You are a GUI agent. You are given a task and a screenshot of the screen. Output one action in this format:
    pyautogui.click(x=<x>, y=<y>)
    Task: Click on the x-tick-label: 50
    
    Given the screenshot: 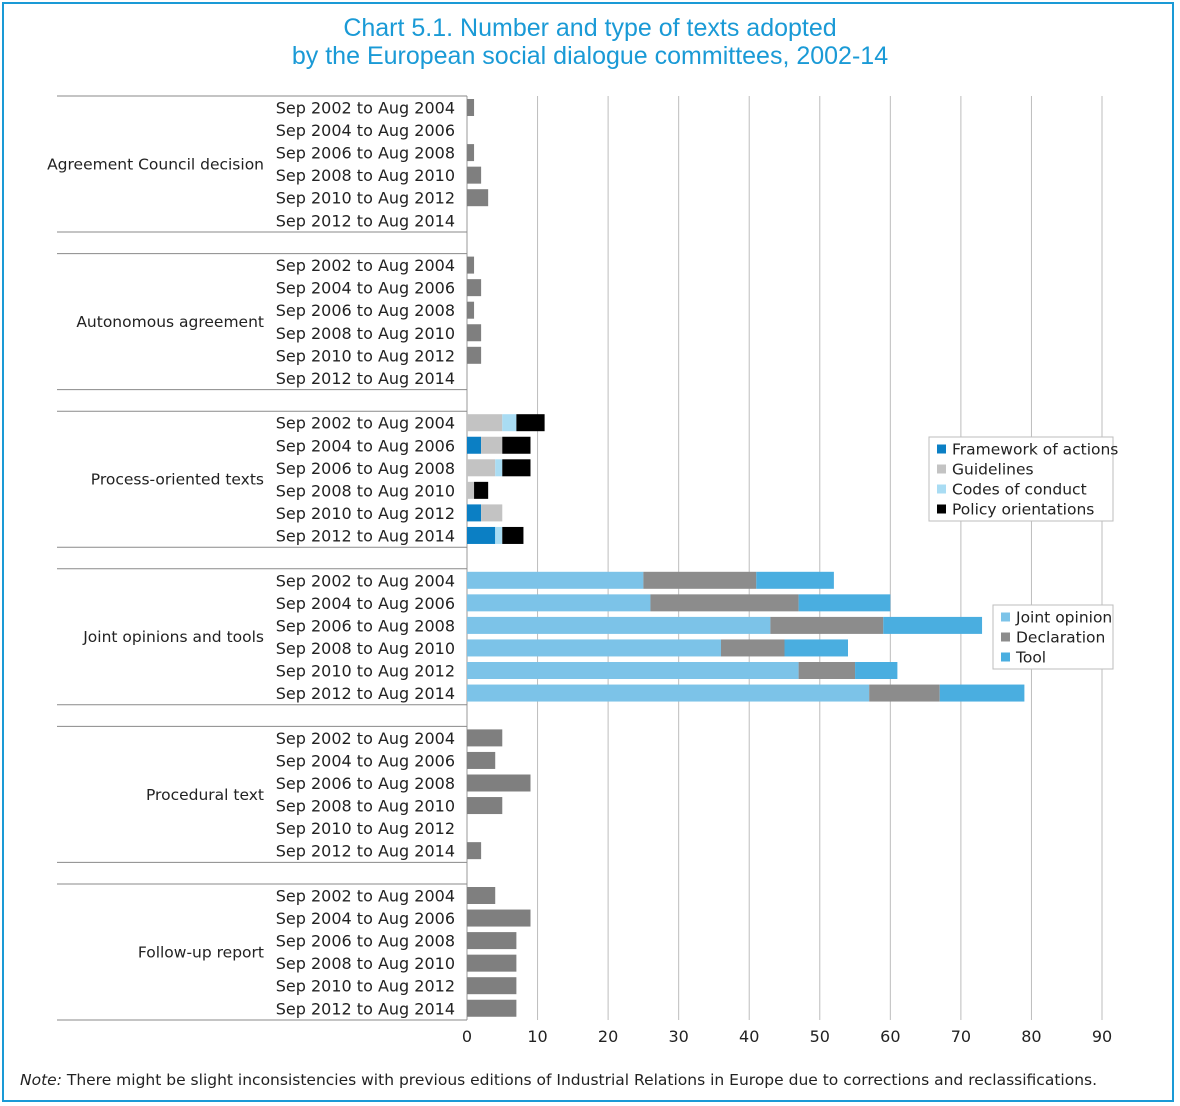 What is the action you would take?
    pyautogui.click(x=820, y=1036)
    